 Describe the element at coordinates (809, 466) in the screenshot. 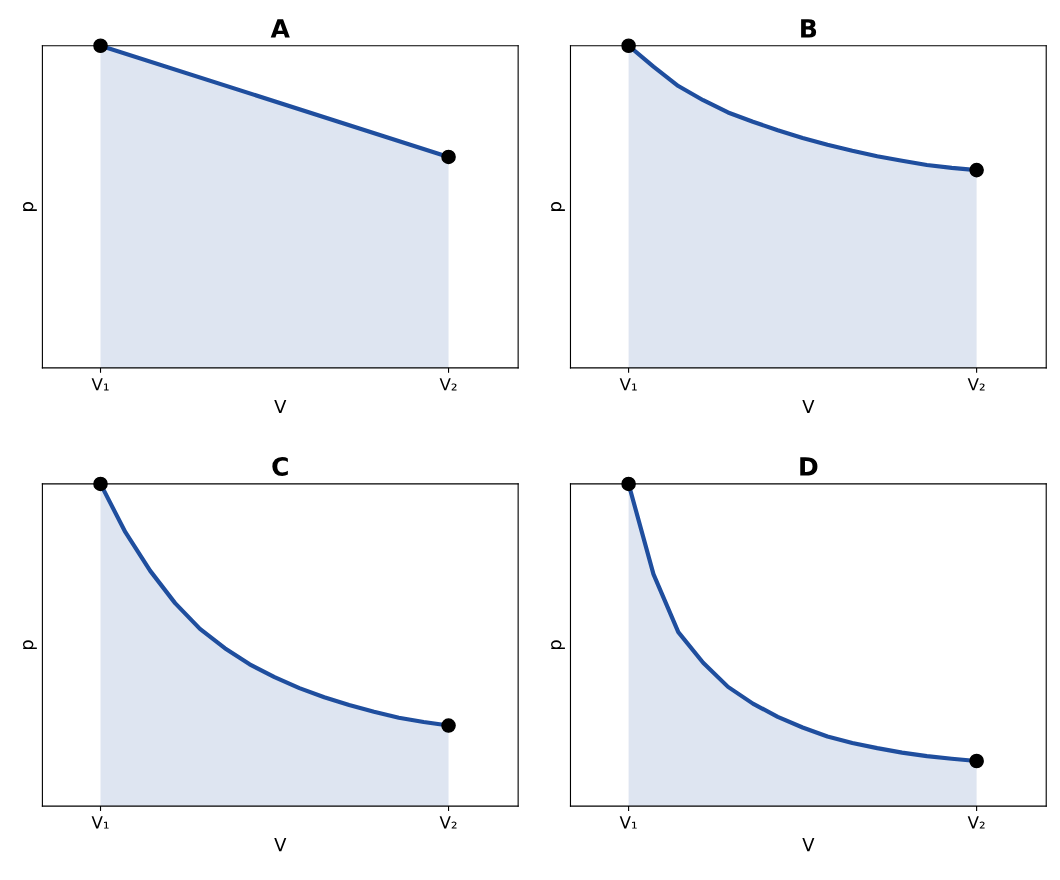

I see `chart-title: D` at that location.